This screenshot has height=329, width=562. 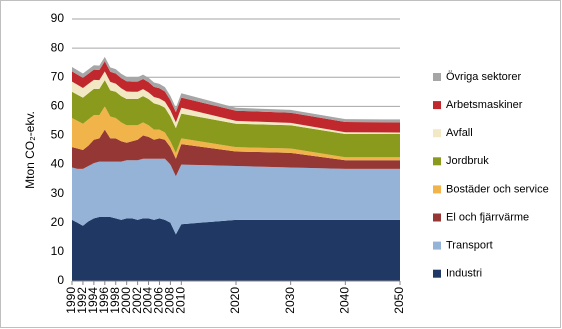 What do you see at coordinates (484, 77) in the screenshot?
I see `legend-label: Övriga sektorer` at bounding box center [484, 77].